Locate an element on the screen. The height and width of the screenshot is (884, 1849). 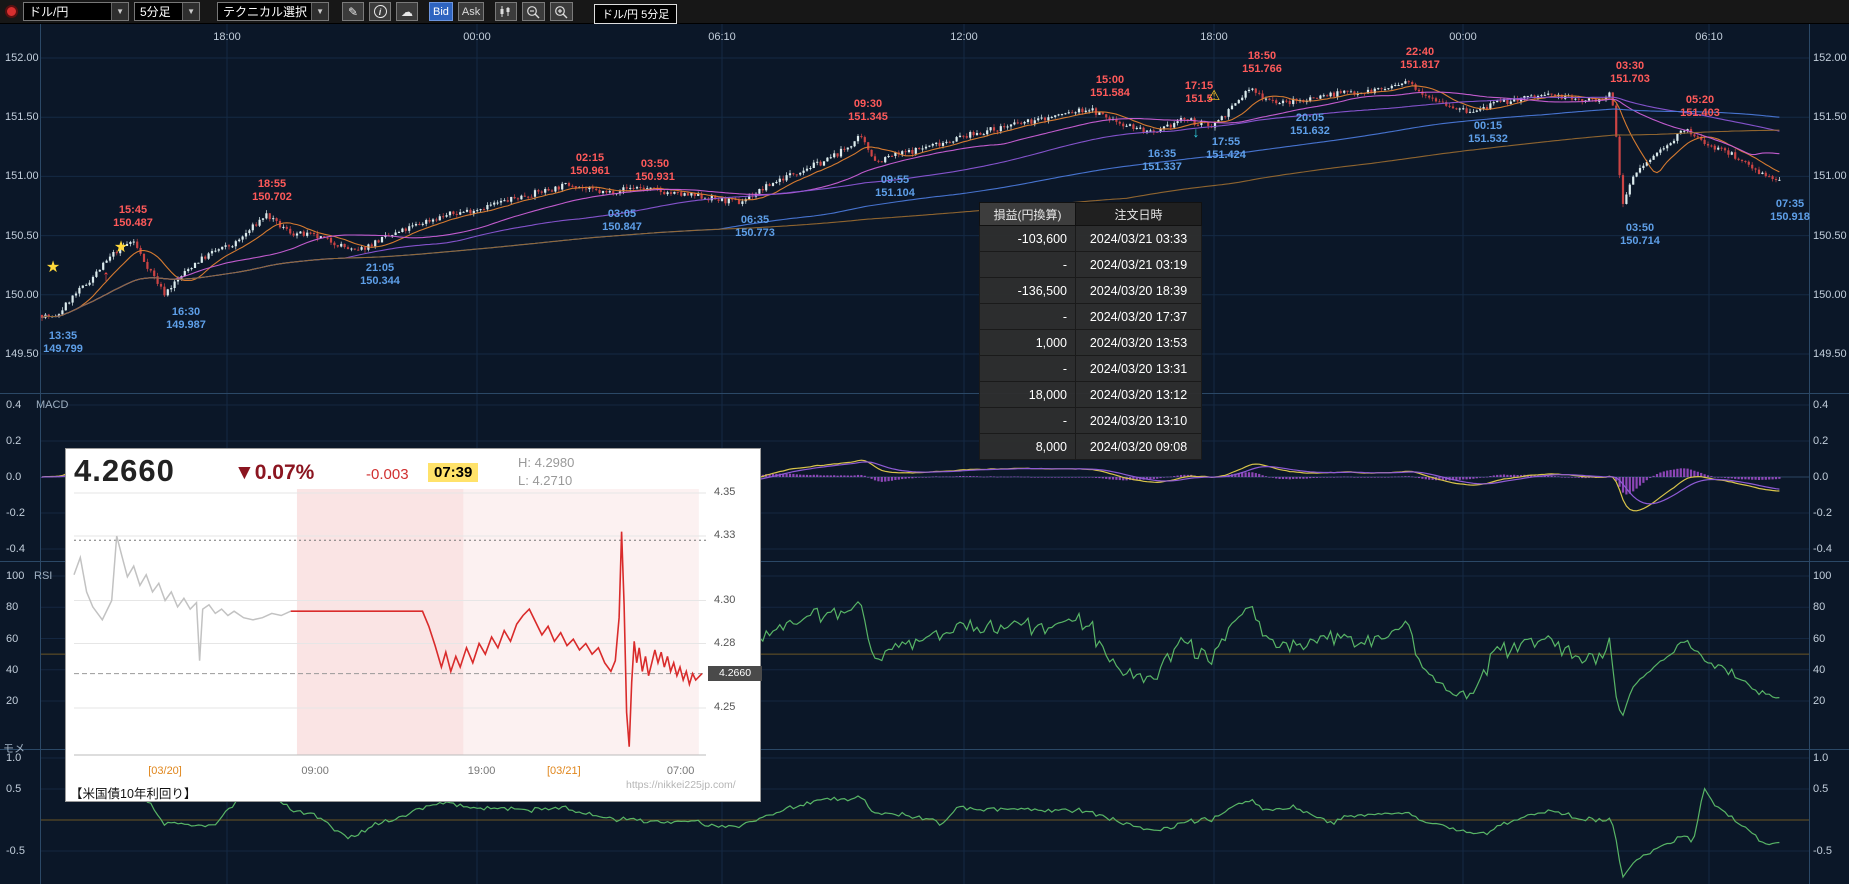
timeframe-select: 5分足 ▼ is located at coordinates (167, 11).